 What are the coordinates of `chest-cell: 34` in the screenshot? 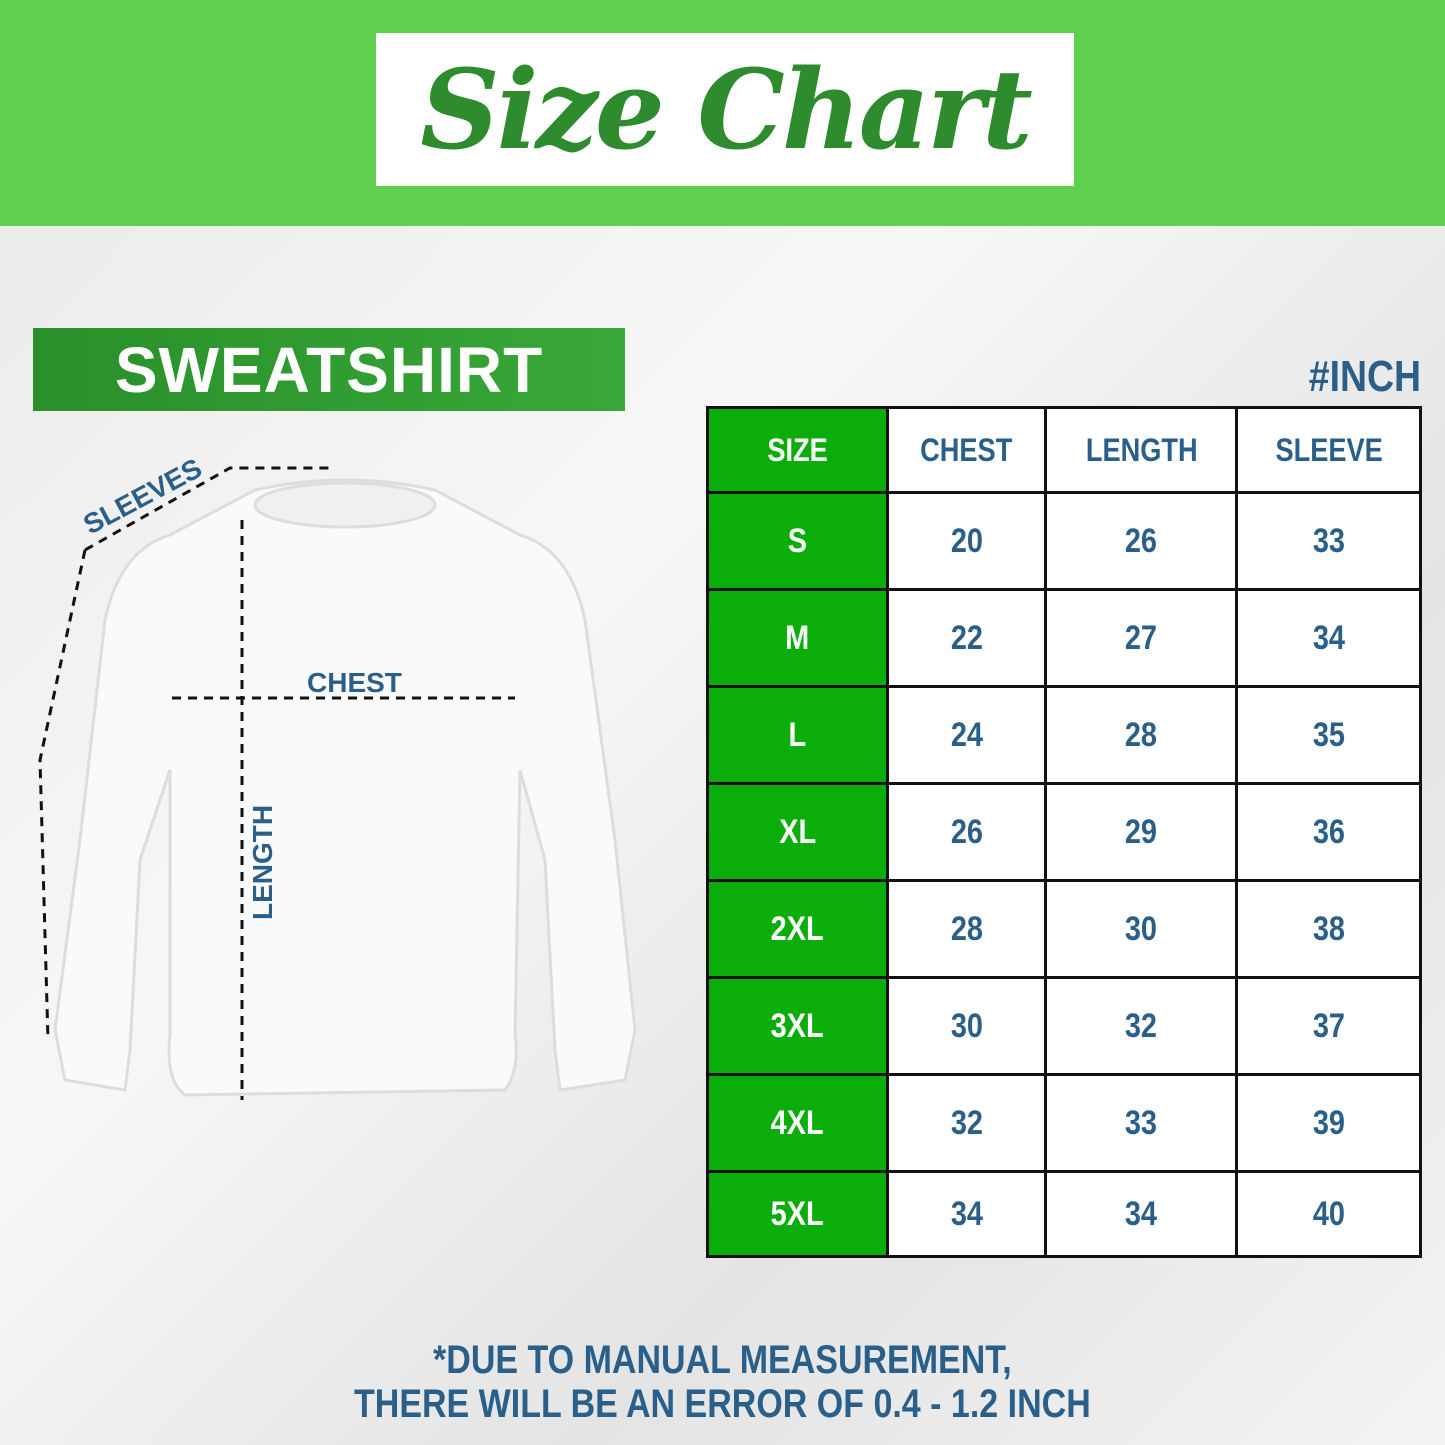 It's located at (966, 1214).